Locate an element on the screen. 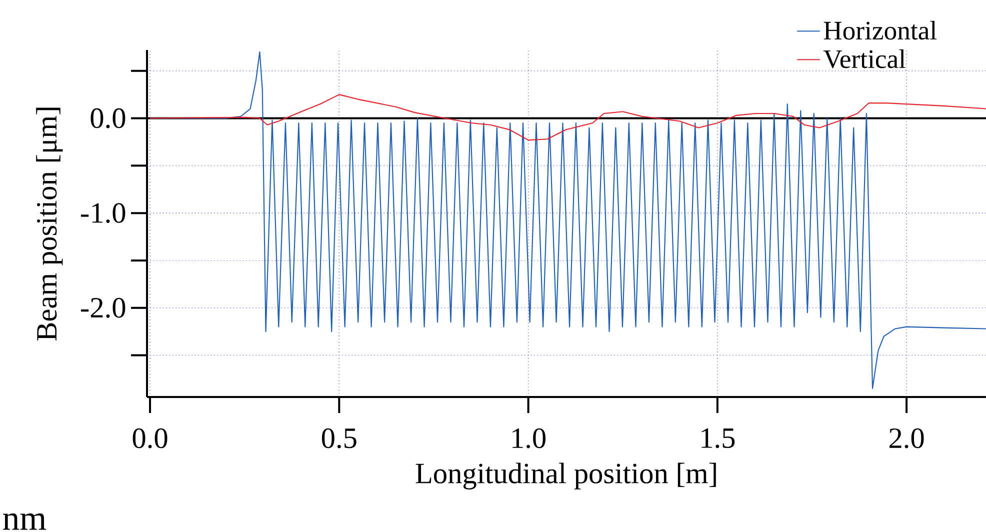 The width and height of the screenshot is (986, 532). y-tick-label: -1.0 is located at coordinates (103, 213).